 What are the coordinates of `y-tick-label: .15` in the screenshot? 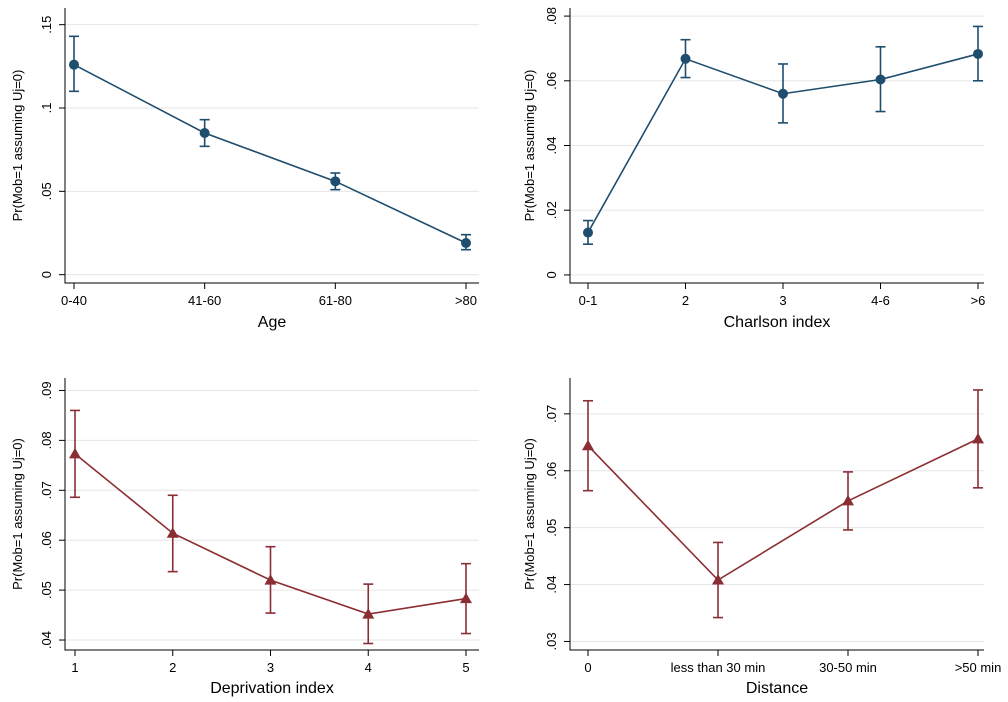 It's located at (46, 25).